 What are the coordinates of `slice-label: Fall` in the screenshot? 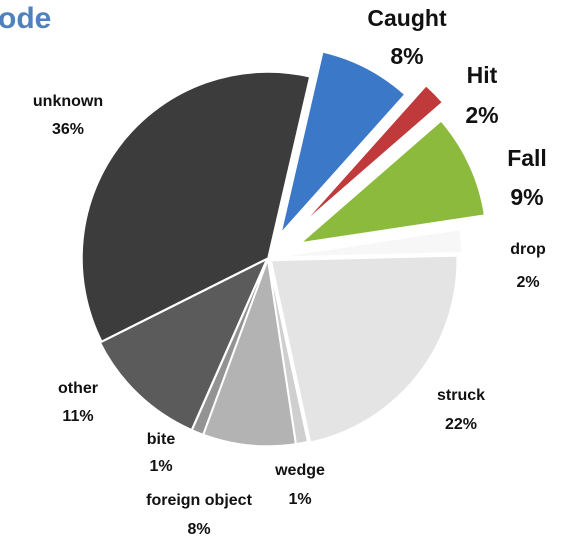 It's located at (527, 158).